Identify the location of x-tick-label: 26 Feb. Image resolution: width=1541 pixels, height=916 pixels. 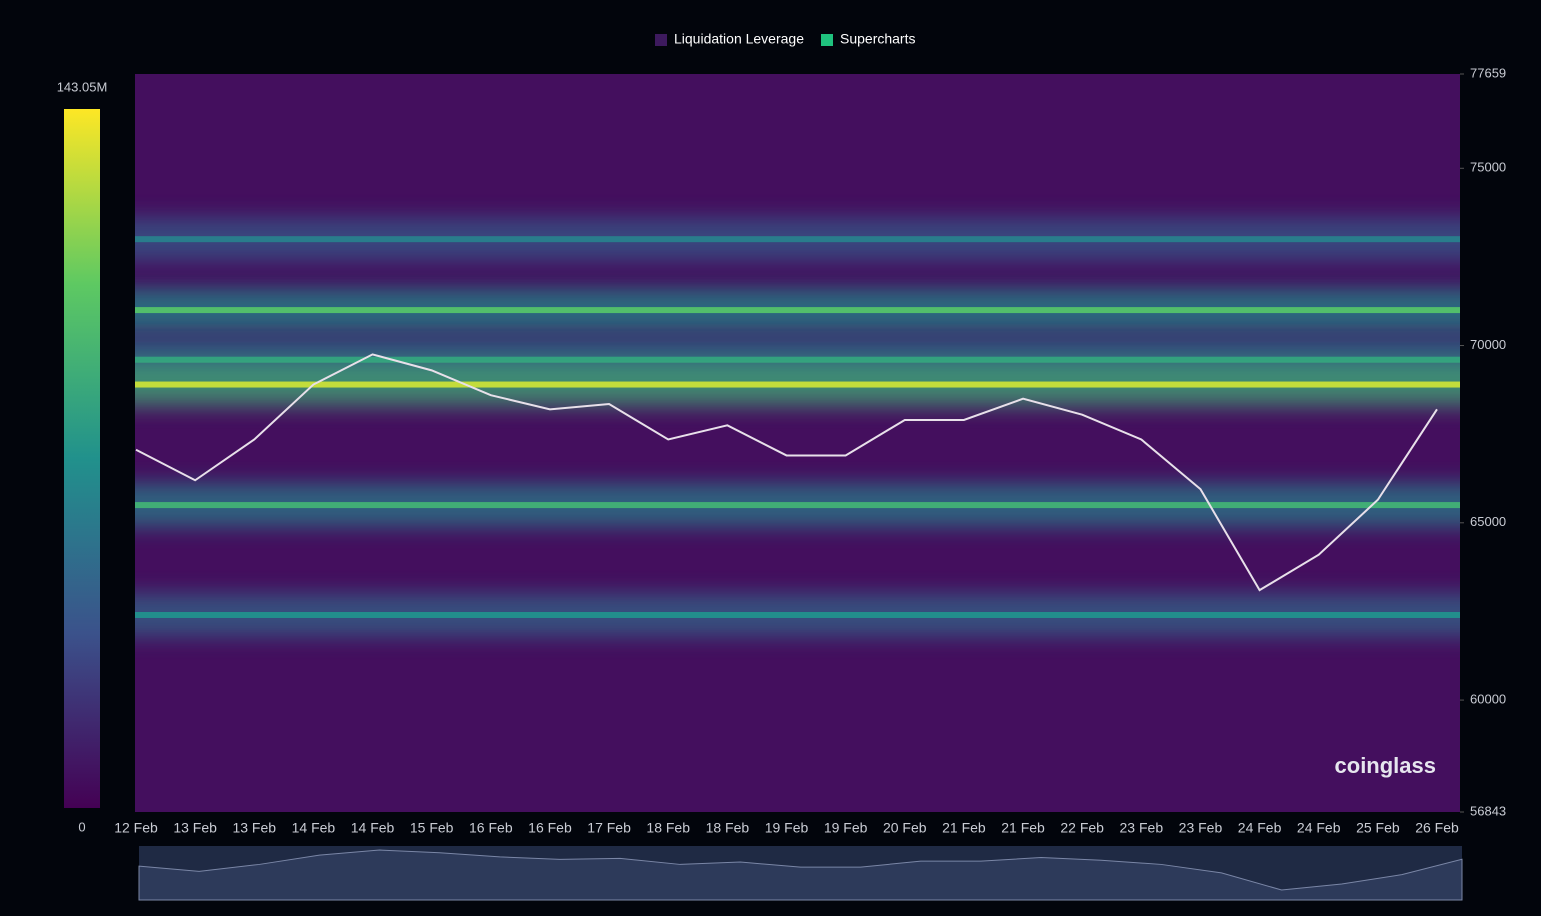
(1437, 828).